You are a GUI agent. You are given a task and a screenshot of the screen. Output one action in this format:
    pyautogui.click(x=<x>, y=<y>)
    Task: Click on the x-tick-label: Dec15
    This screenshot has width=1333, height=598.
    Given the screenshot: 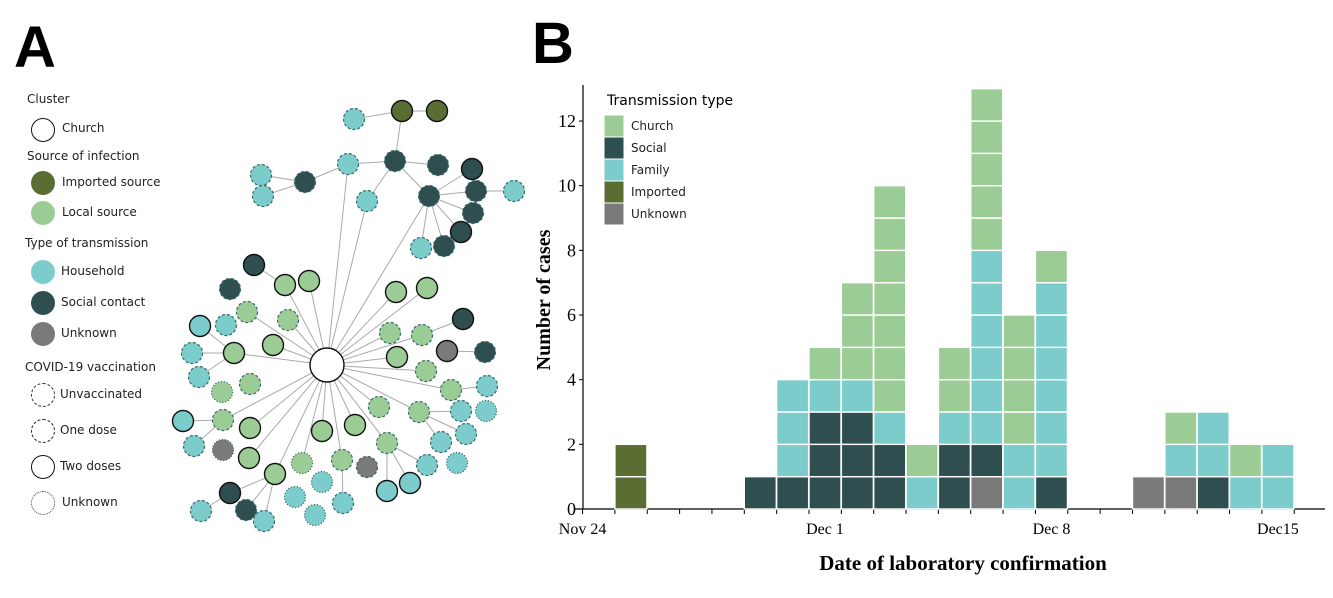 What is the action you would take?
    pyautogui.click(x=1278, y=529)
    